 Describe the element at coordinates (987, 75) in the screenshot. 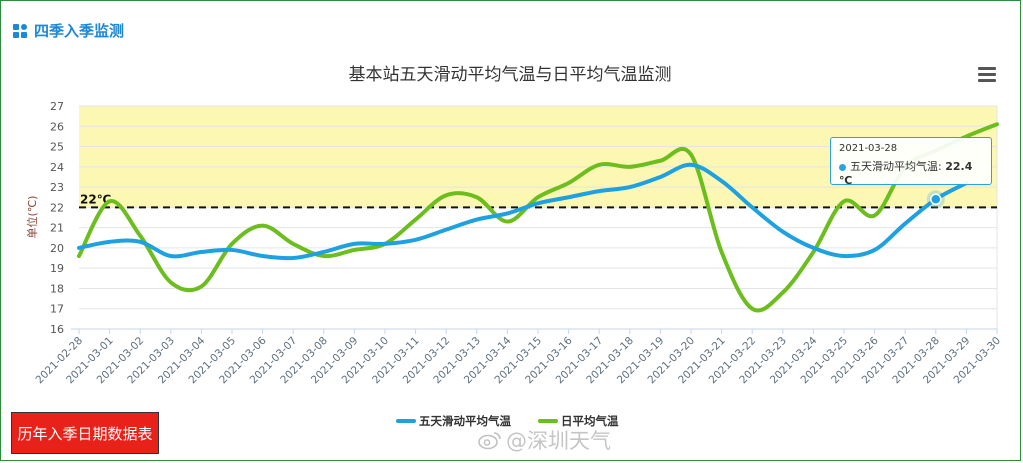

I see `hamburger-menu-icon` at that location.